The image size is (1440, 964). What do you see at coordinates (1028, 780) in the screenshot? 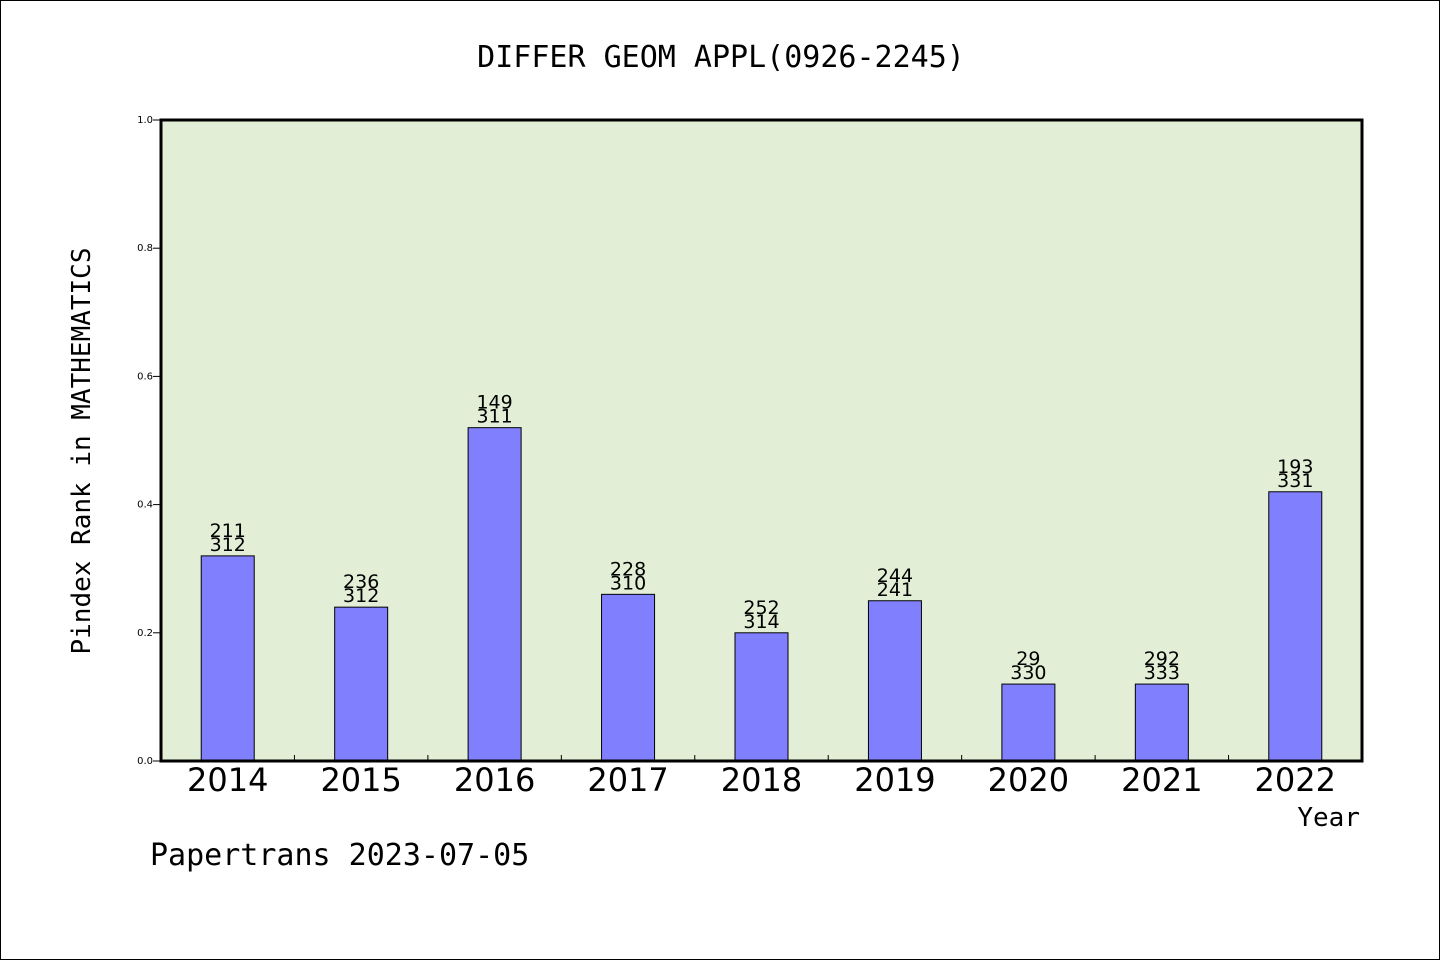
I see `x-tick-label: 2020` at bounding box center [1028, 780].